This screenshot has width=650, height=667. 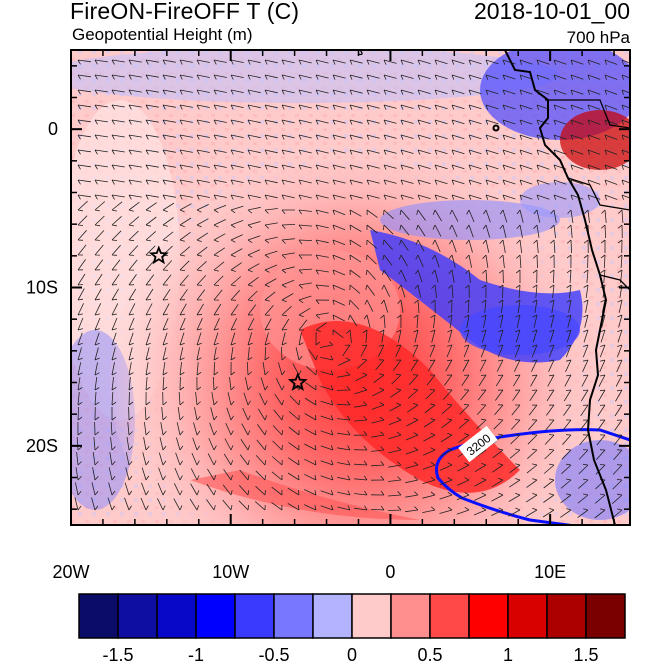 What do you see at coordinates (598, 37) in the screenshot?
I see `map-level: 700 hPa` at bounding box center [598, 37].